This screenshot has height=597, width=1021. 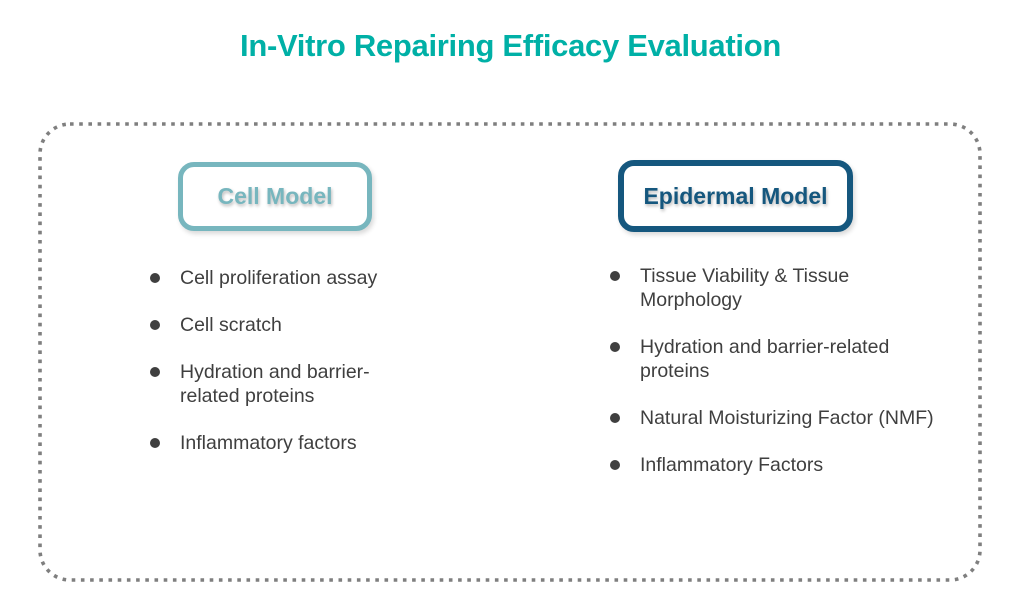 What do you see at coordinates (732, 465) in the screenshot?
I see `list-item-text: Inflammatory Factors` at bounding box center [732, 465].